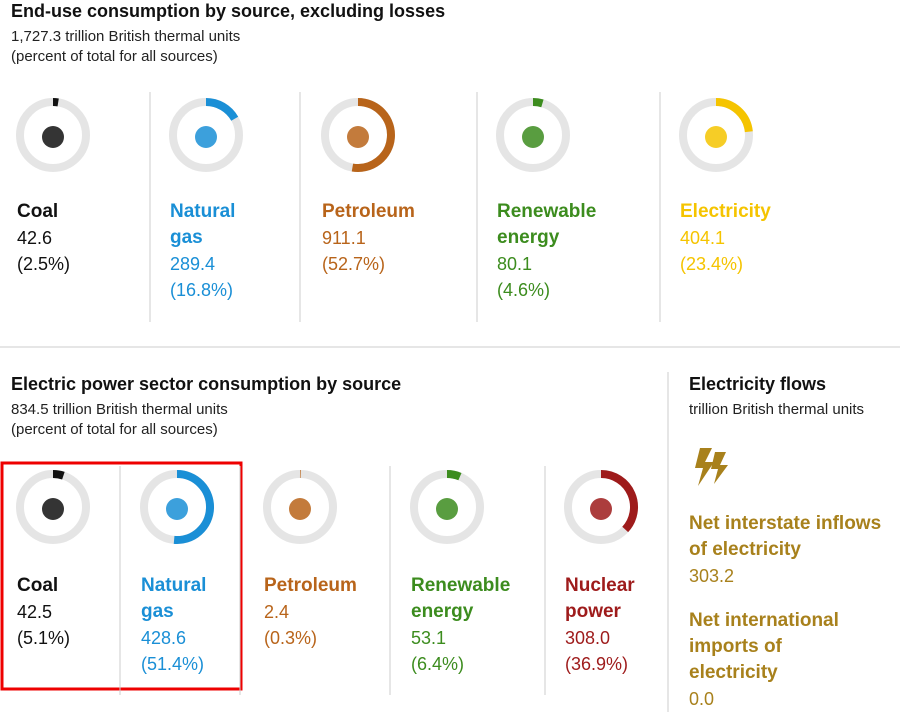 The width and height of the screenshot is (900, 712). I want to click on flows-title: Electricity flows, so click(758, 384).